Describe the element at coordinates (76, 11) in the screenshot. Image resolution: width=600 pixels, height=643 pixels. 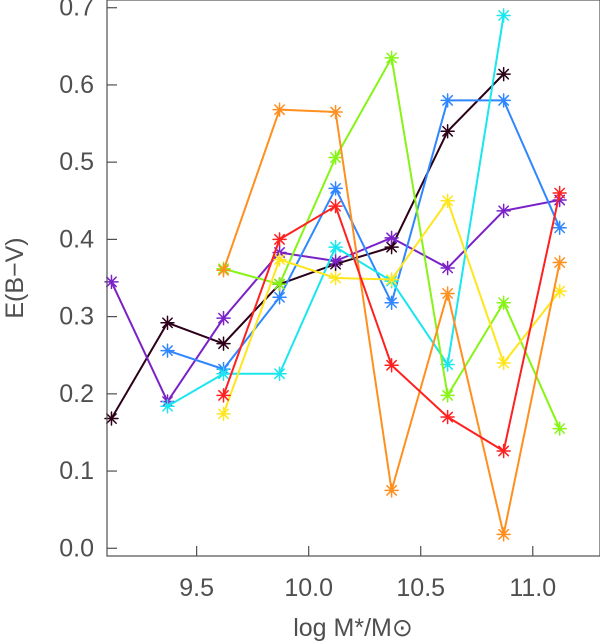
I see `y-tick-label: 0.7` at that location.